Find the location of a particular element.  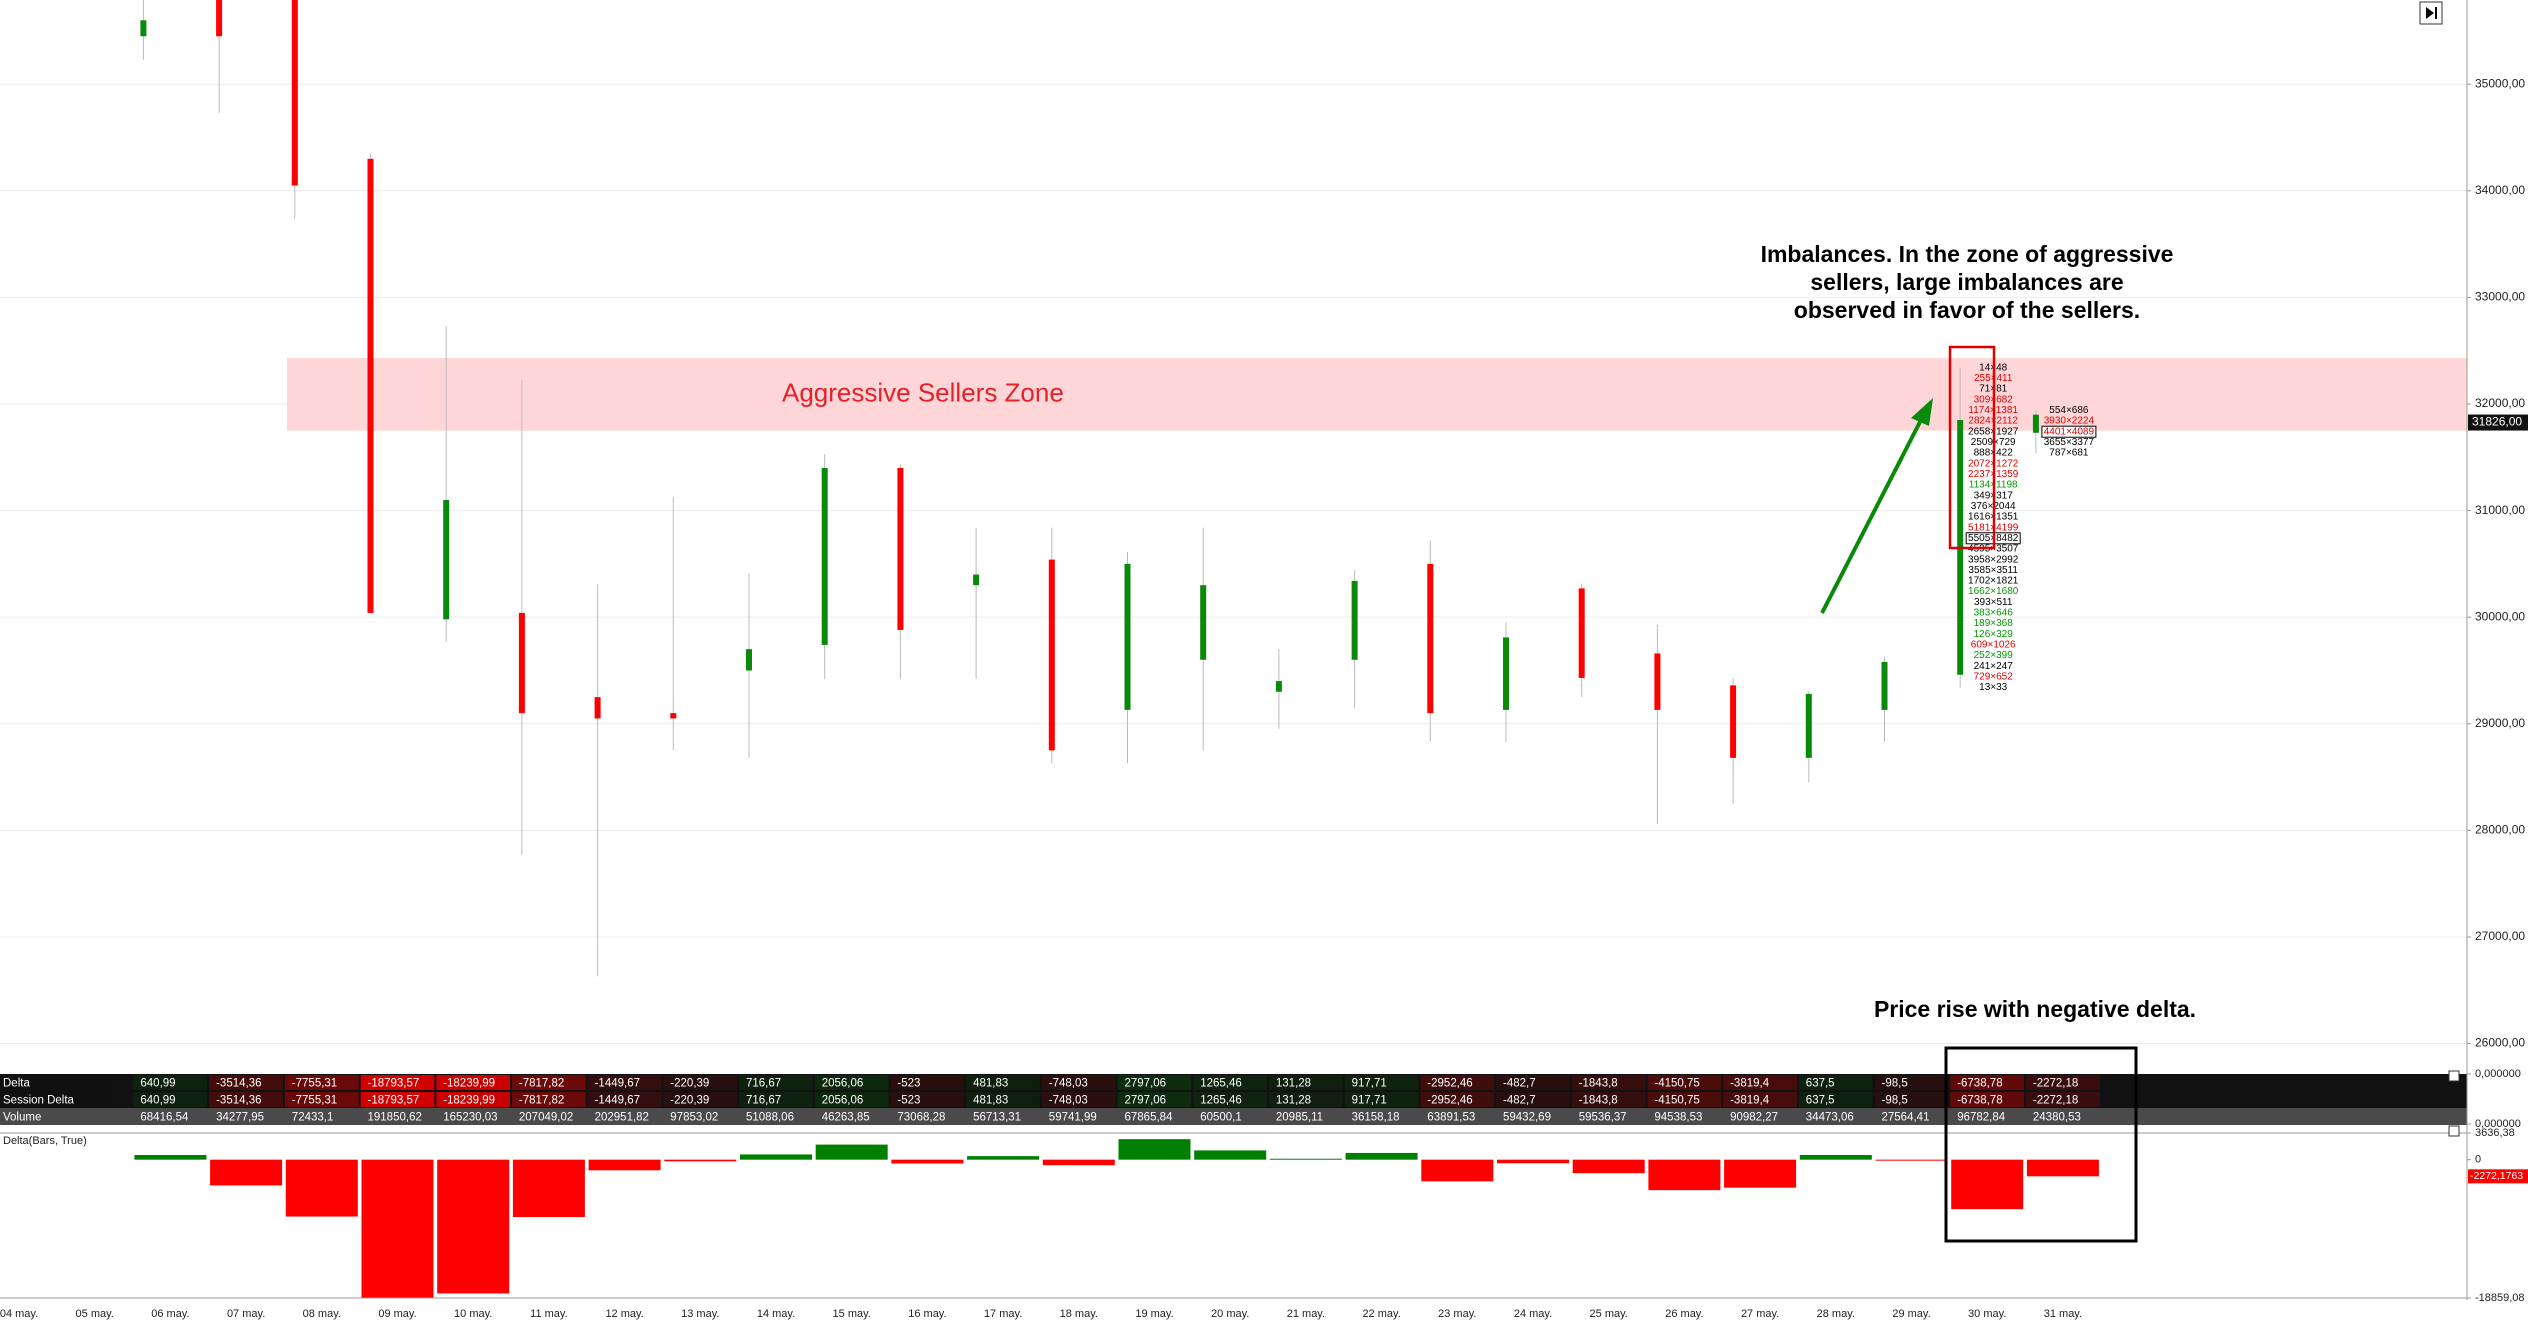

x-tick-label: 13 may. is located at coordinates (700, 1314).